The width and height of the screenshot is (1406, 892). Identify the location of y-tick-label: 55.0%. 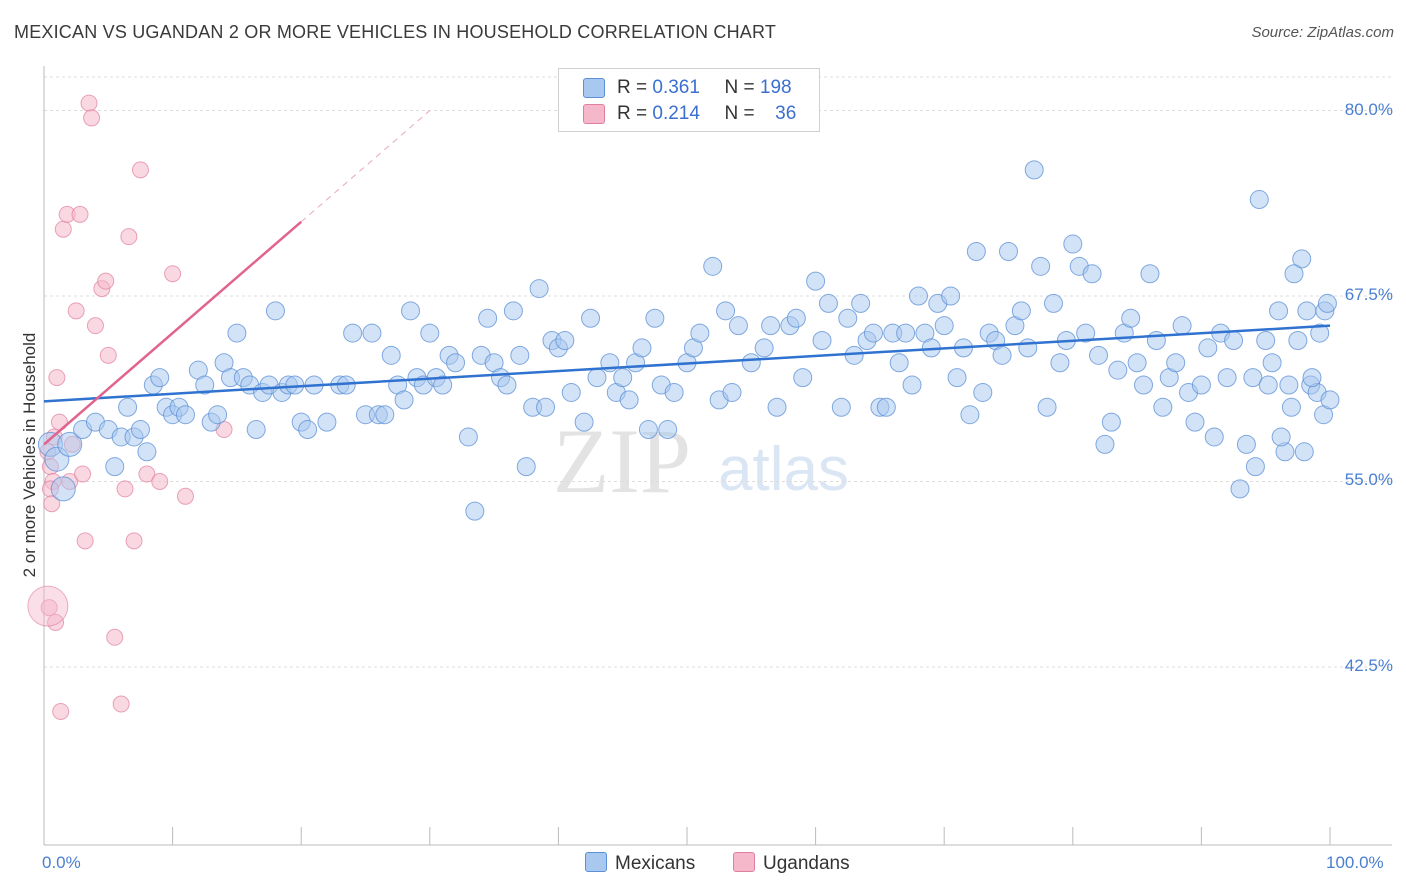
(1368, 480).